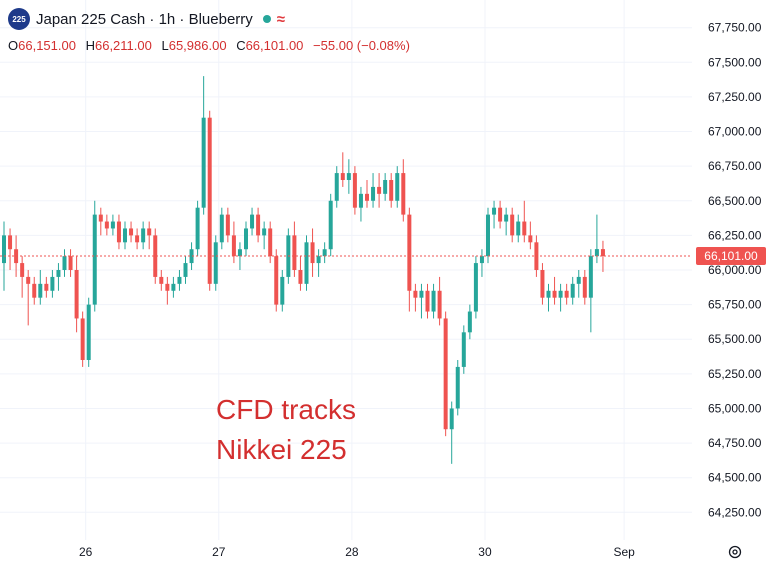 The height and width of the screenshot is (577, 768). I want to click on y-tick-label: 66,500.00, so click(735, 201).